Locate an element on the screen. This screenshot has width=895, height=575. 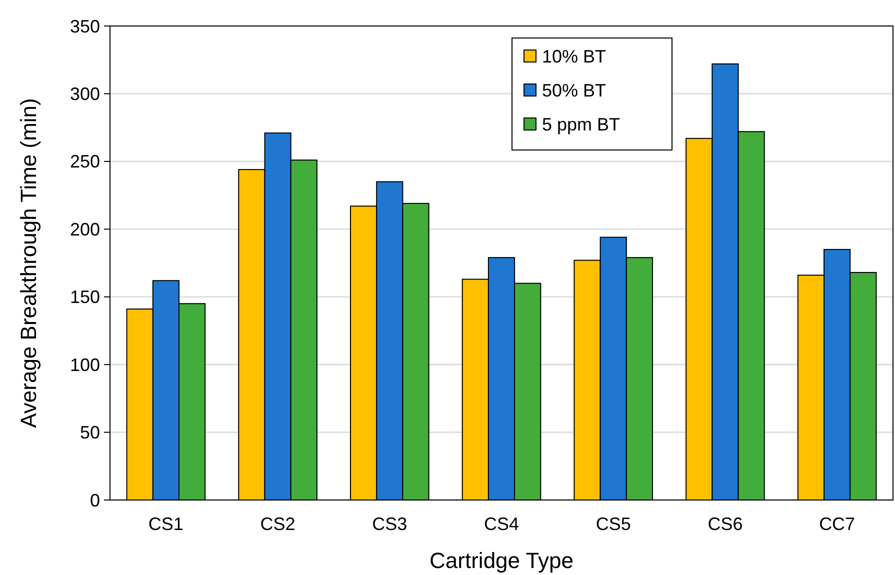
legend-label: 5 ppm BT is located at coordinates (581, 124).